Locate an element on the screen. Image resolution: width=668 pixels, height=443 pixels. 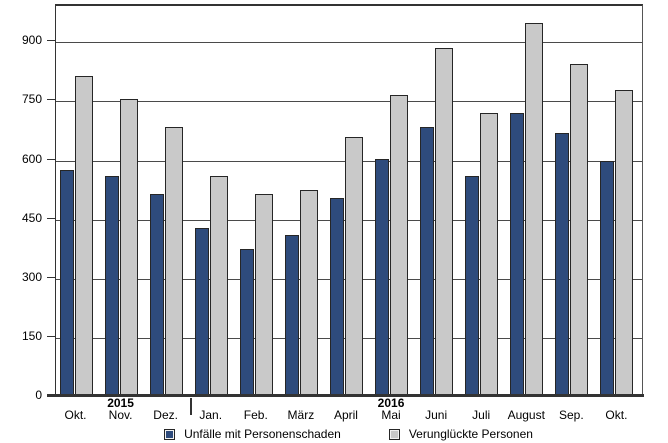
y-tick-label-300: 300 is located at coordinates (31, 276).